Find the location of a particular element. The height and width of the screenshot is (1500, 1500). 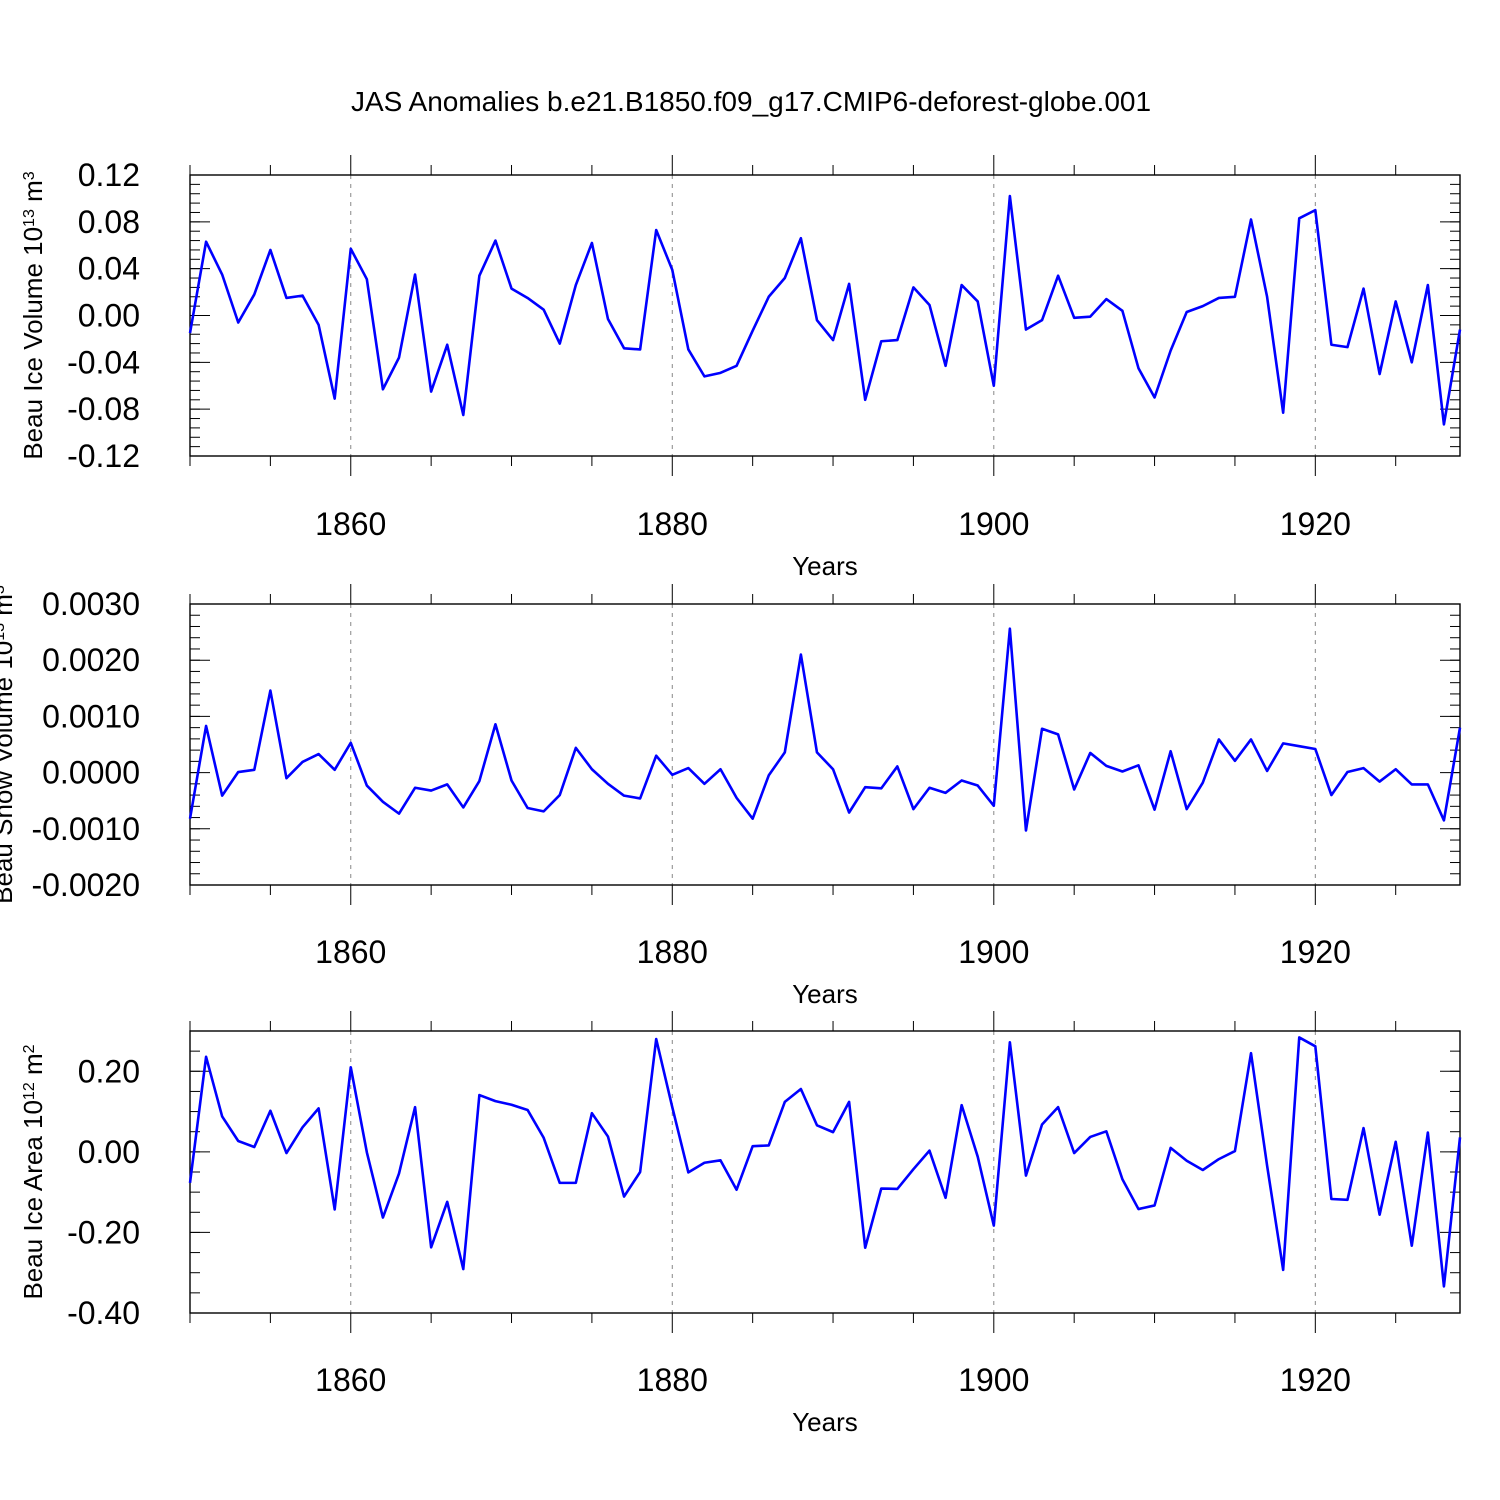

y-axis-label: Beau Snow Volume 1013 m3 is located at coordinates (9, 744).